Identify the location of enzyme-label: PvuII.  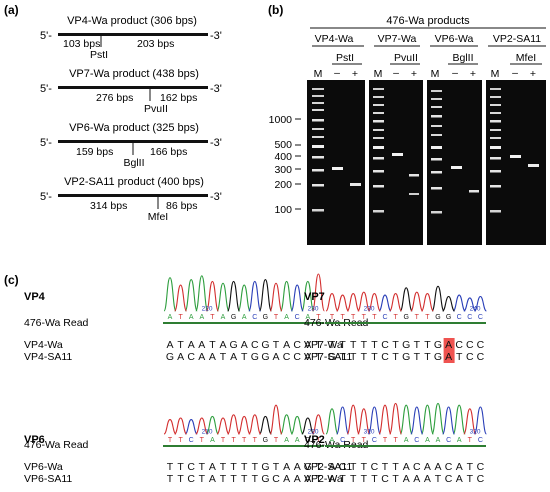
(406, 58).